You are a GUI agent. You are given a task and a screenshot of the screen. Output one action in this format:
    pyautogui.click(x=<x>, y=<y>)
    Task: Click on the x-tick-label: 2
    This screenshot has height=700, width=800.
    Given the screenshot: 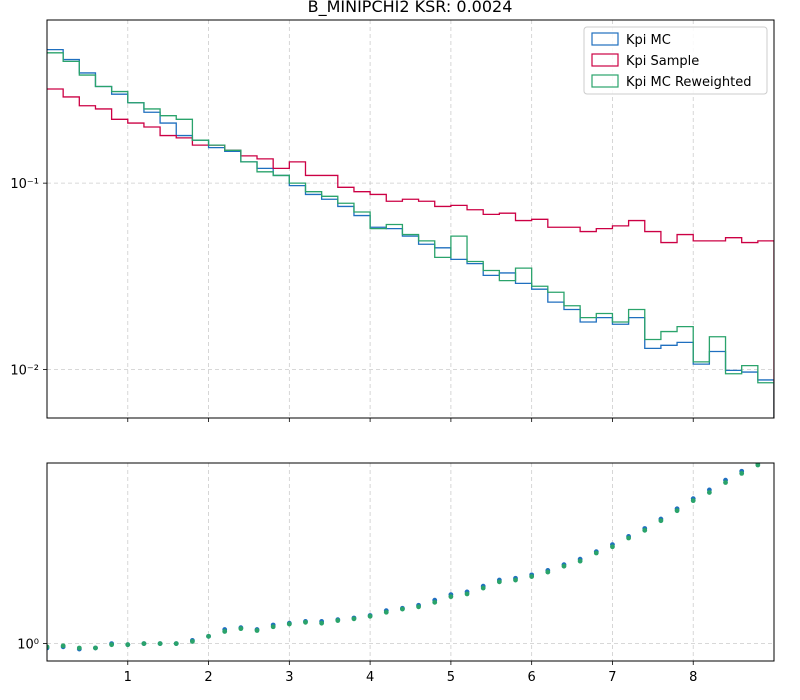 What is the action you would take?
    pyautogui.click(x=208, y=677)
    